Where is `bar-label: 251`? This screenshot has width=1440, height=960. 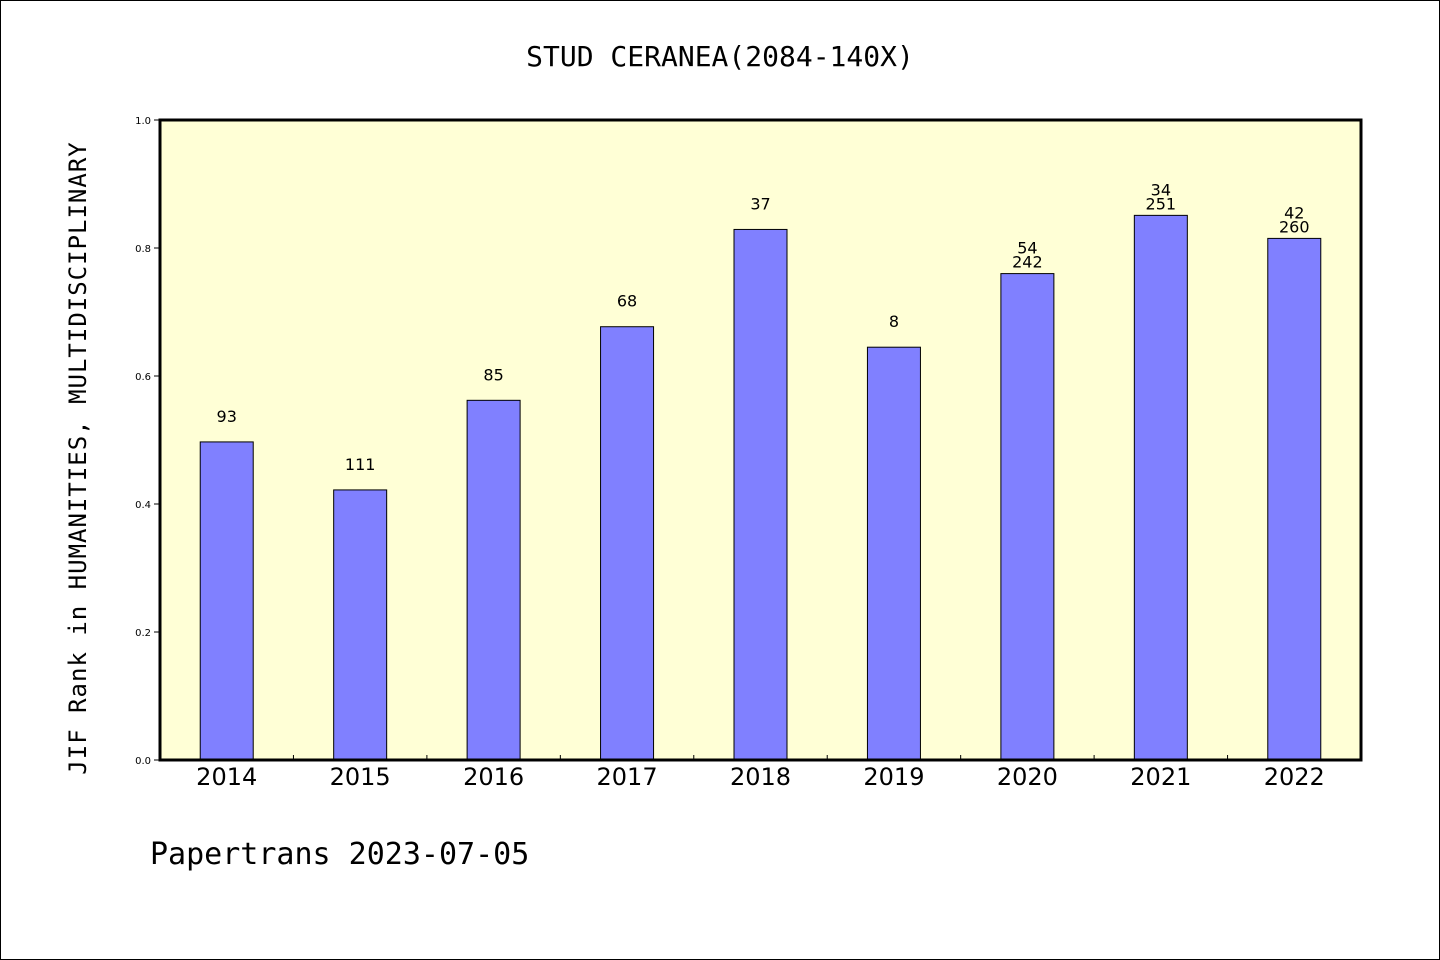 bar-label: 251 is located at coordinates (1161, 203).